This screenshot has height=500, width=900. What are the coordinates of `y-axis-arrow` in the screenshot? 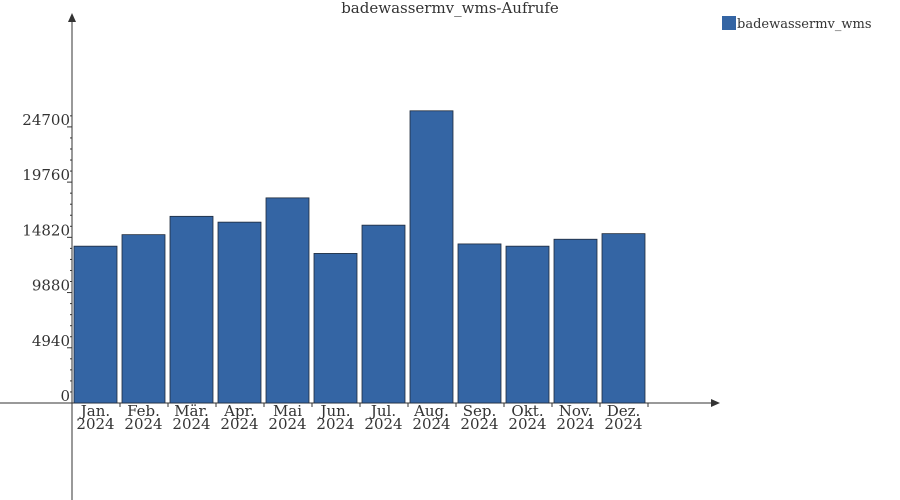 It's located at (72, 17).